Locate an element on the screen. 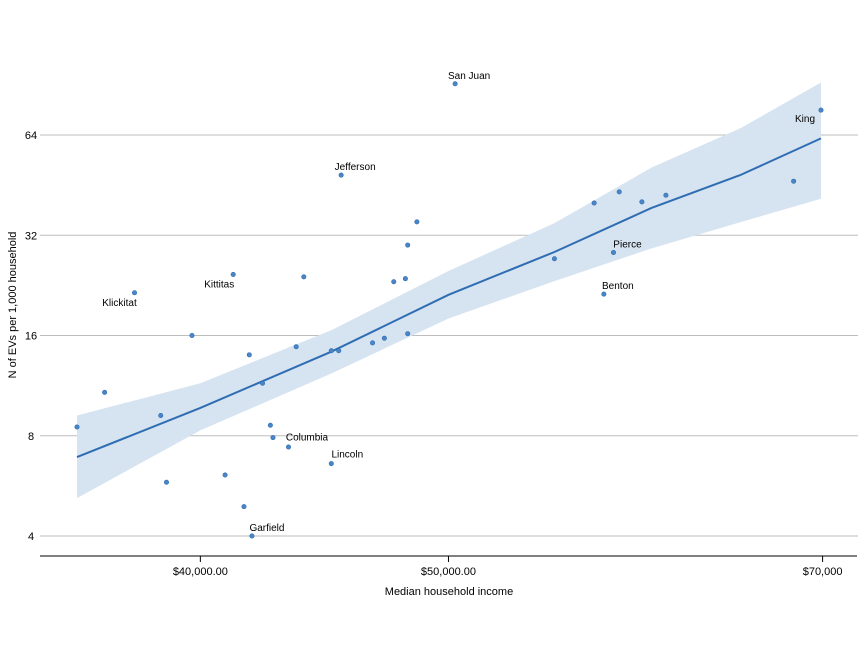 The height and width of the screenshot is (648, 864). point-label-klickitat: Klickitat is located at coordinates (119, 303).